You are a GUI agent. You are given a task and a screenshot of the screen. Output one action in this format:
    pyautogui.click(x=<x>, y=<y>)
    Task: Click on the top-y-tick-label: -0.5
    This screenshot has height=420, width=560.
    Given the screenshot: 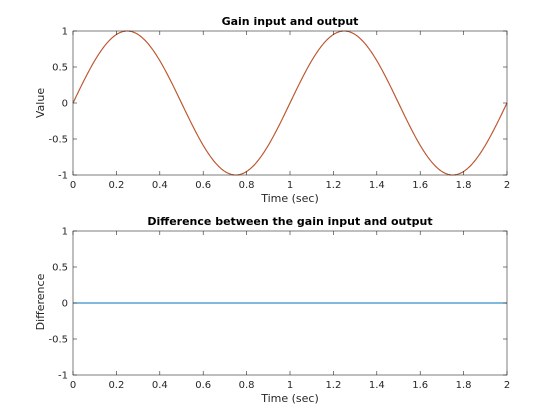 What is the action you would take?
    pyautogui.click(x=58, y=140)
    